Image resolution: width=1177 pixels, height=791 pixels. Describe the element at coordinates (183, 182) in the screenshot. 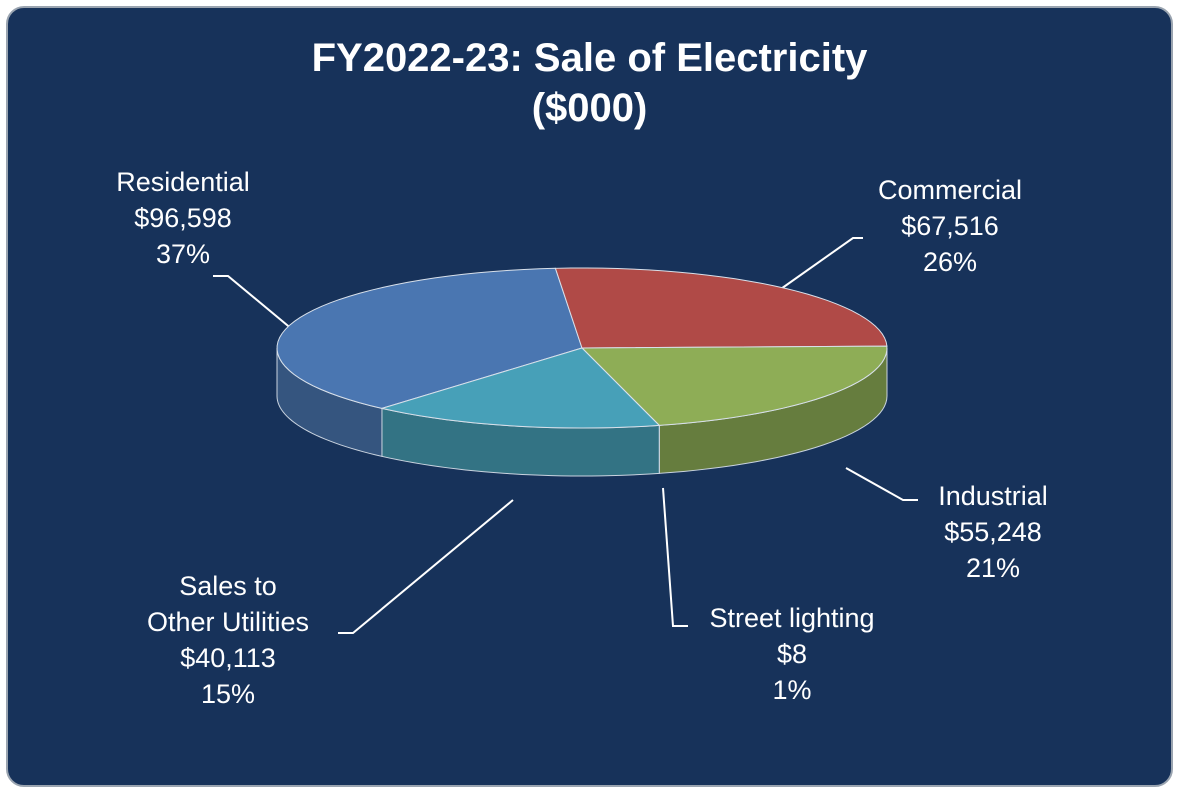

I see `category-label: Residential` at that location.